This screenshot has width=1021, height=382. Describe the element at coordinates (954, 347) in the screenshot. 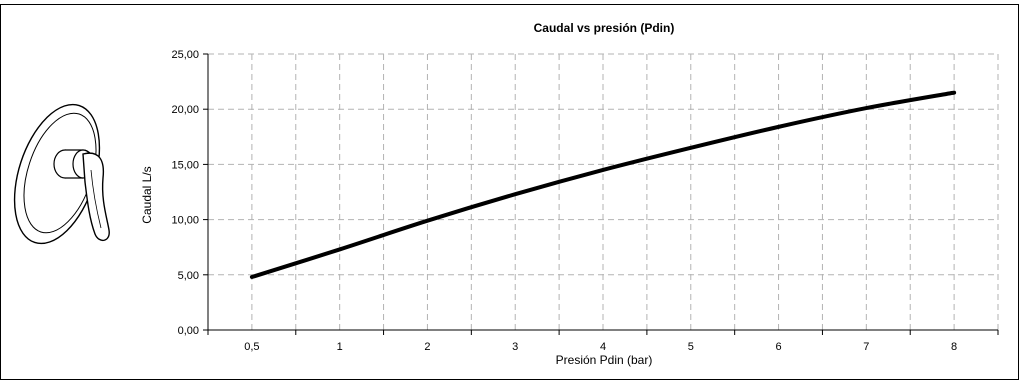

I see `x-tick-label: 8` at that location.